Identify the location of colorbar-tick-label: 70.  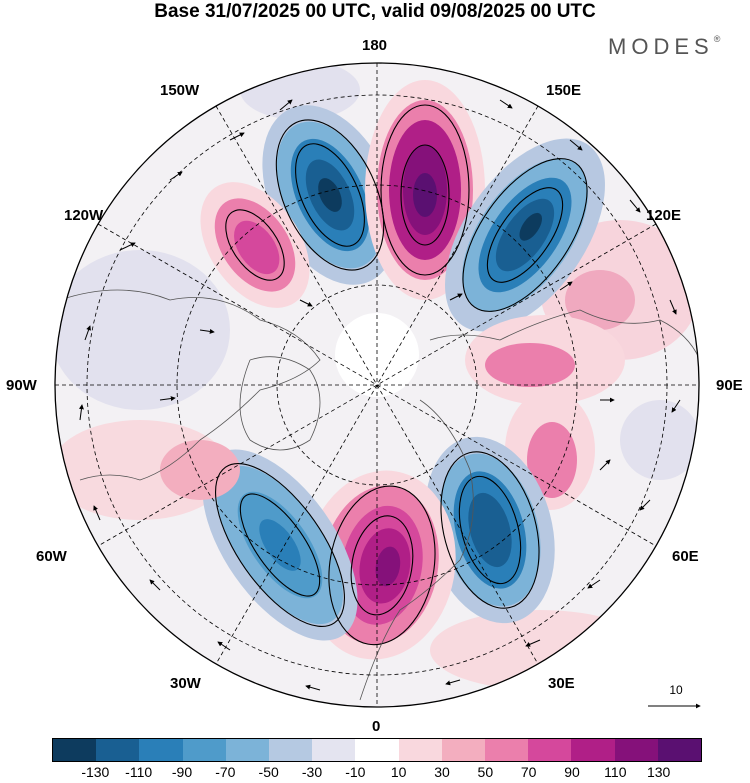
(528, 772).